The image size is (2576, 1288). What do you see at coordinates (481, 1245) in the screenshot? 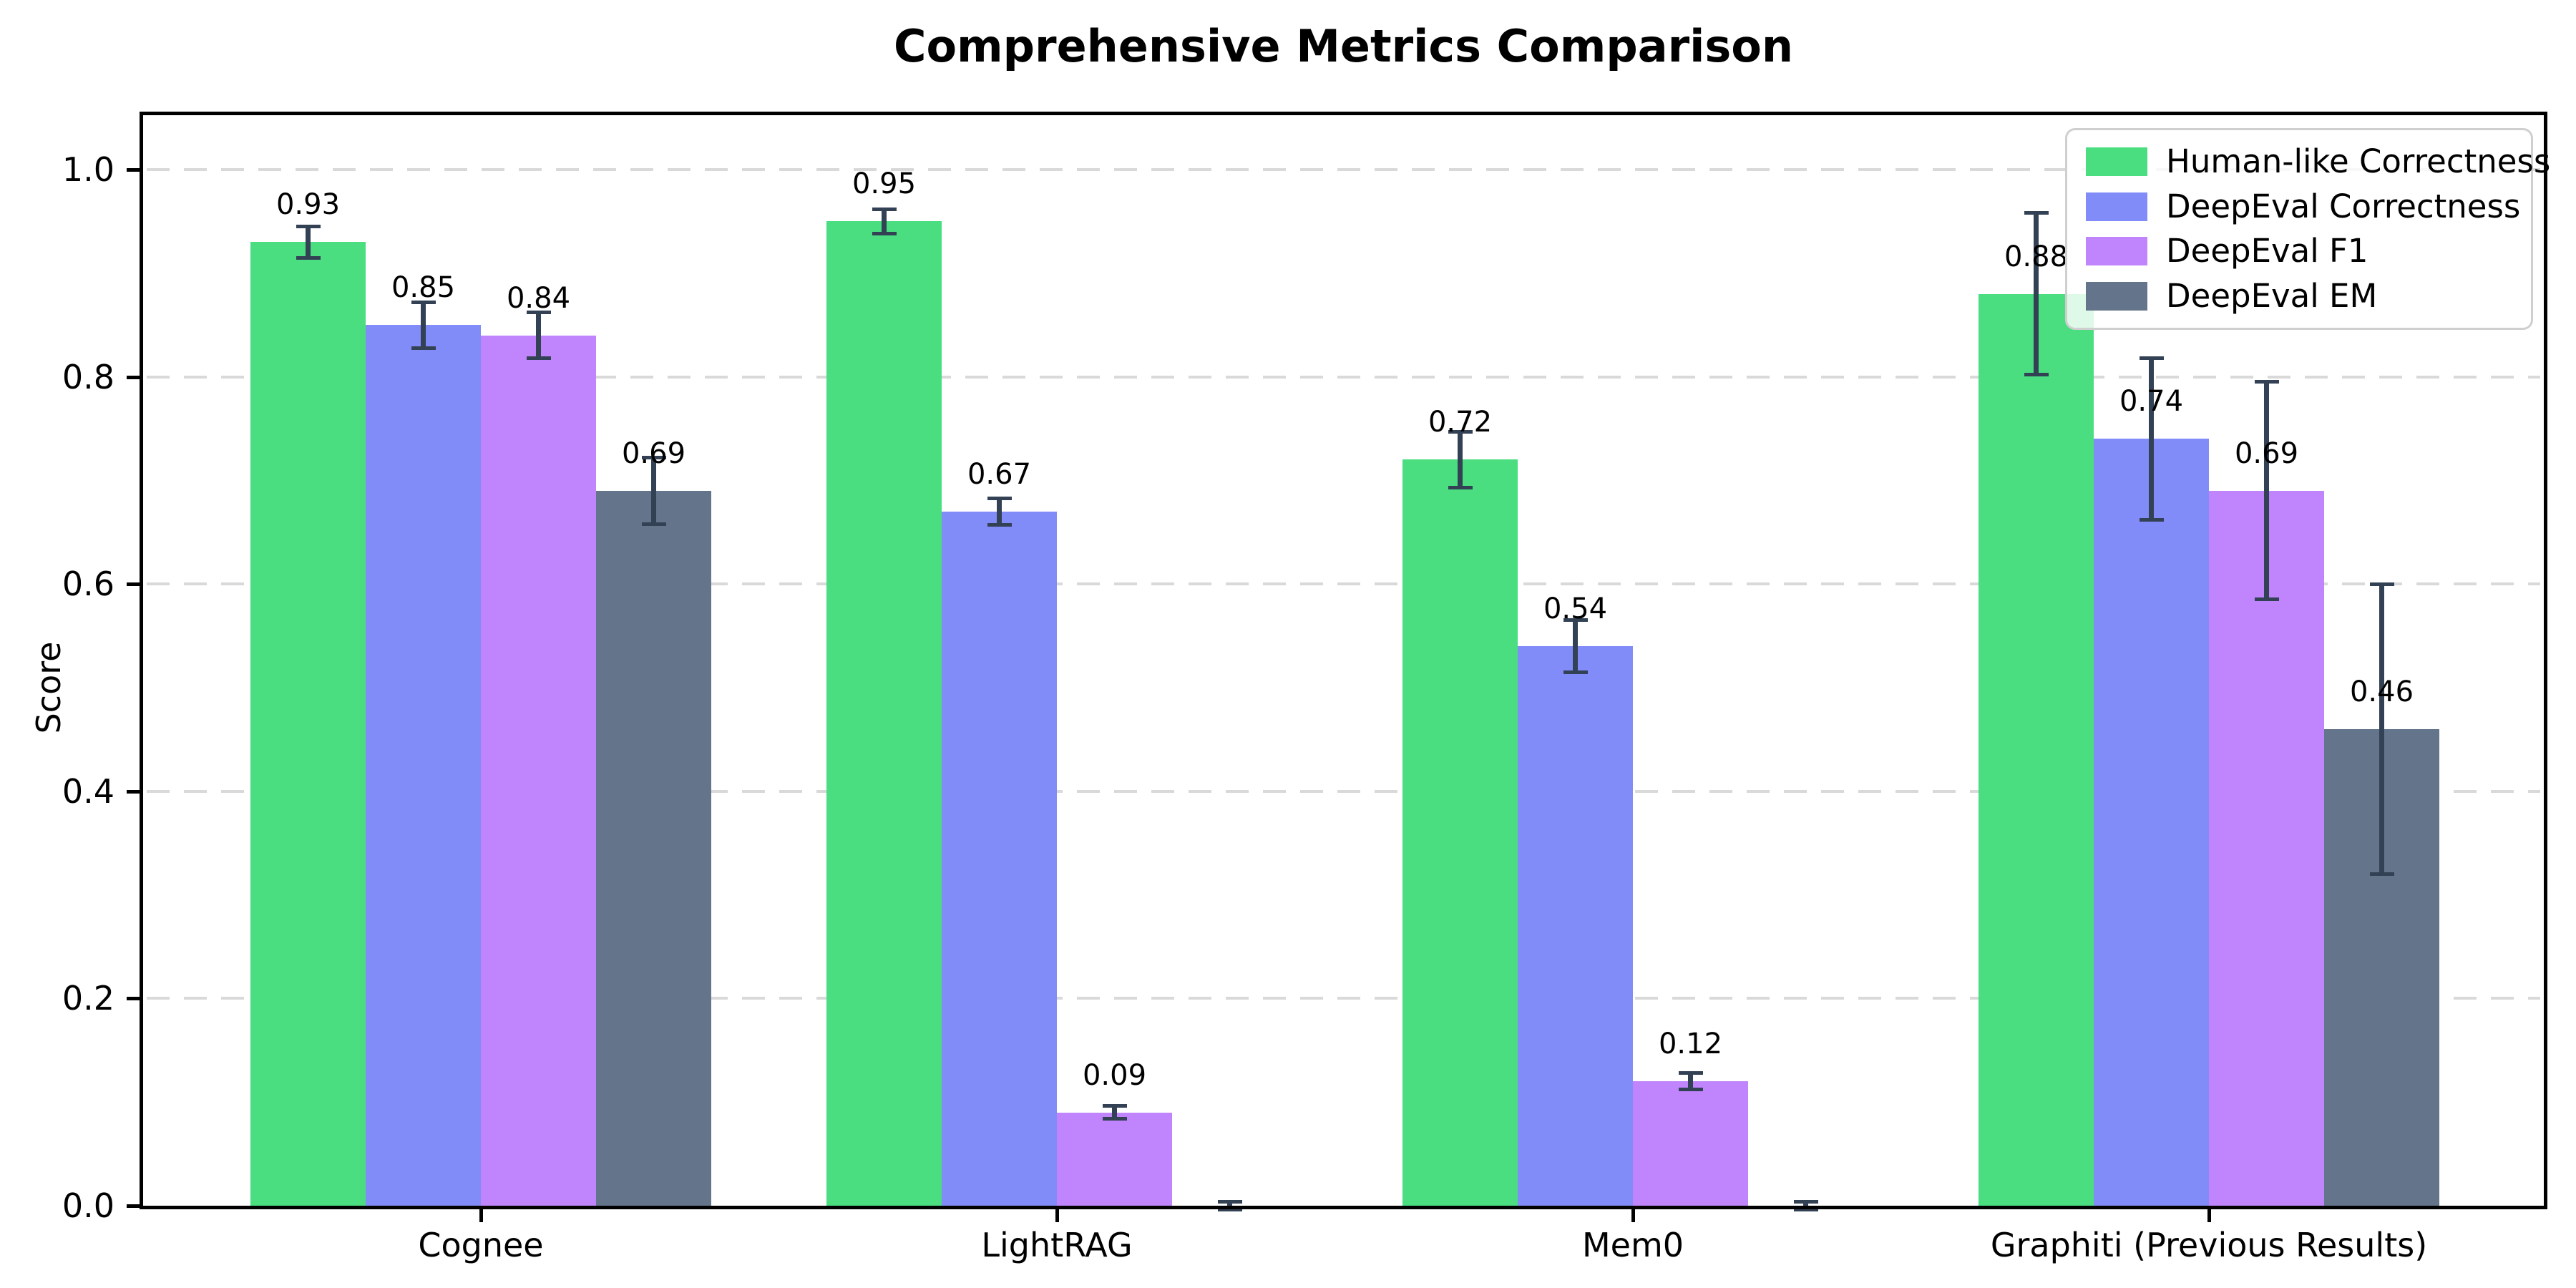
I see `x-tick-label: Cognee` at bounding box center [481, 1245].